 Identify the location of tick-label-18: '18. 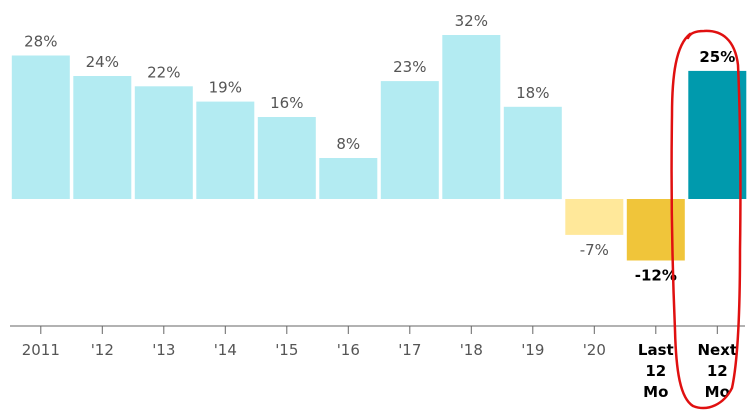
(471, 350).